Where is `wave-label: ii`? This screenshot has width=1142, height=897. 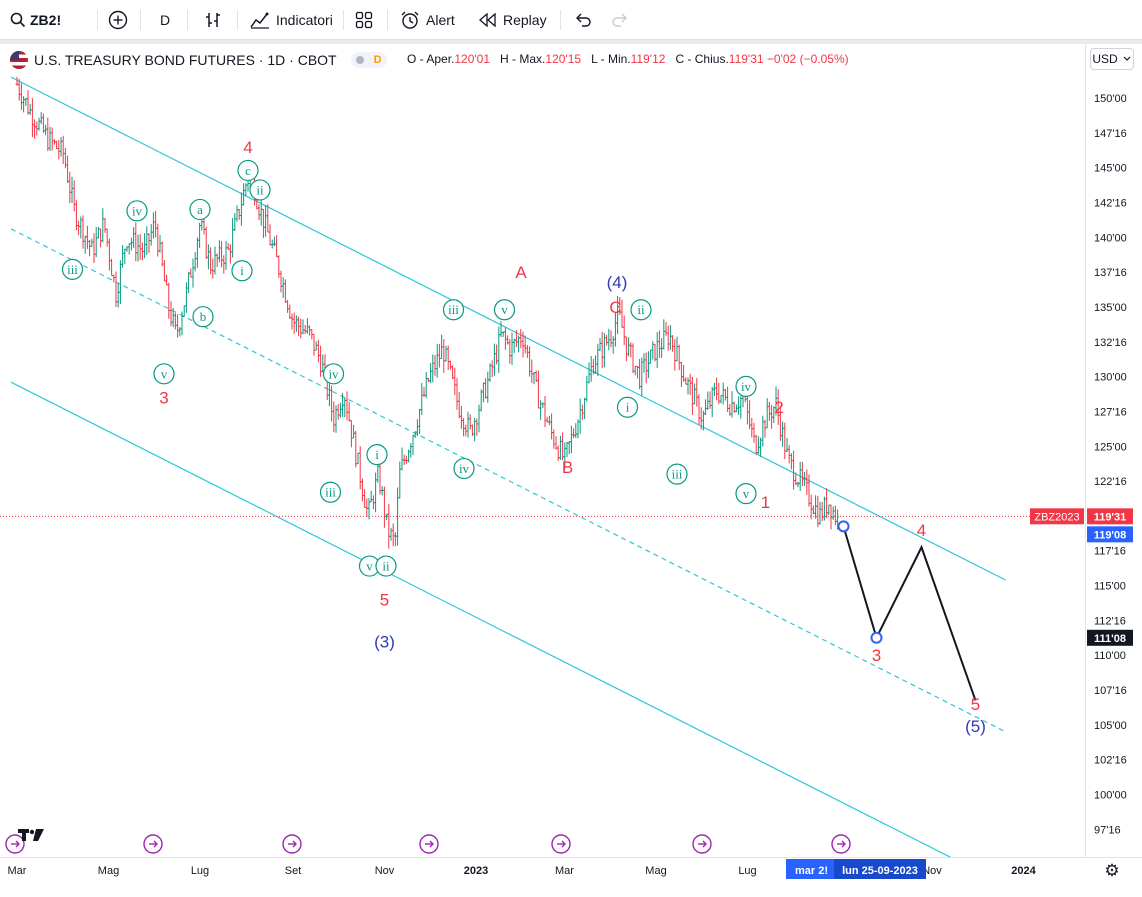
wave-label: ii is located at coordinates (386, 566).